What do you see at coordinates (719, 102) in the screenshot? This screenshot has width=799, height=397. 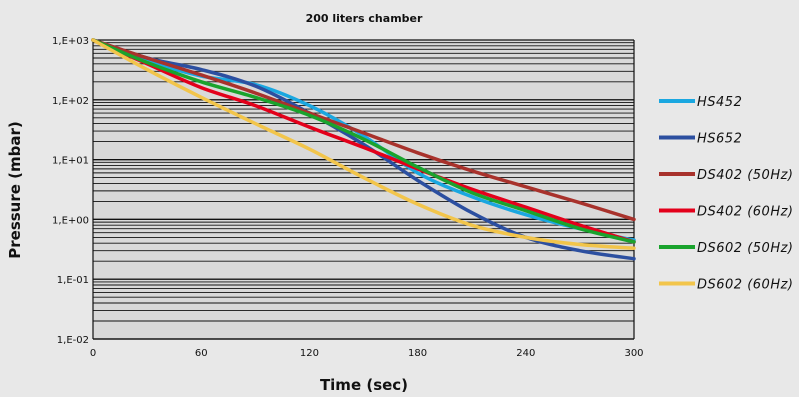 I see `legend-label-hs452: HS452` at bounding box center [719, 102].